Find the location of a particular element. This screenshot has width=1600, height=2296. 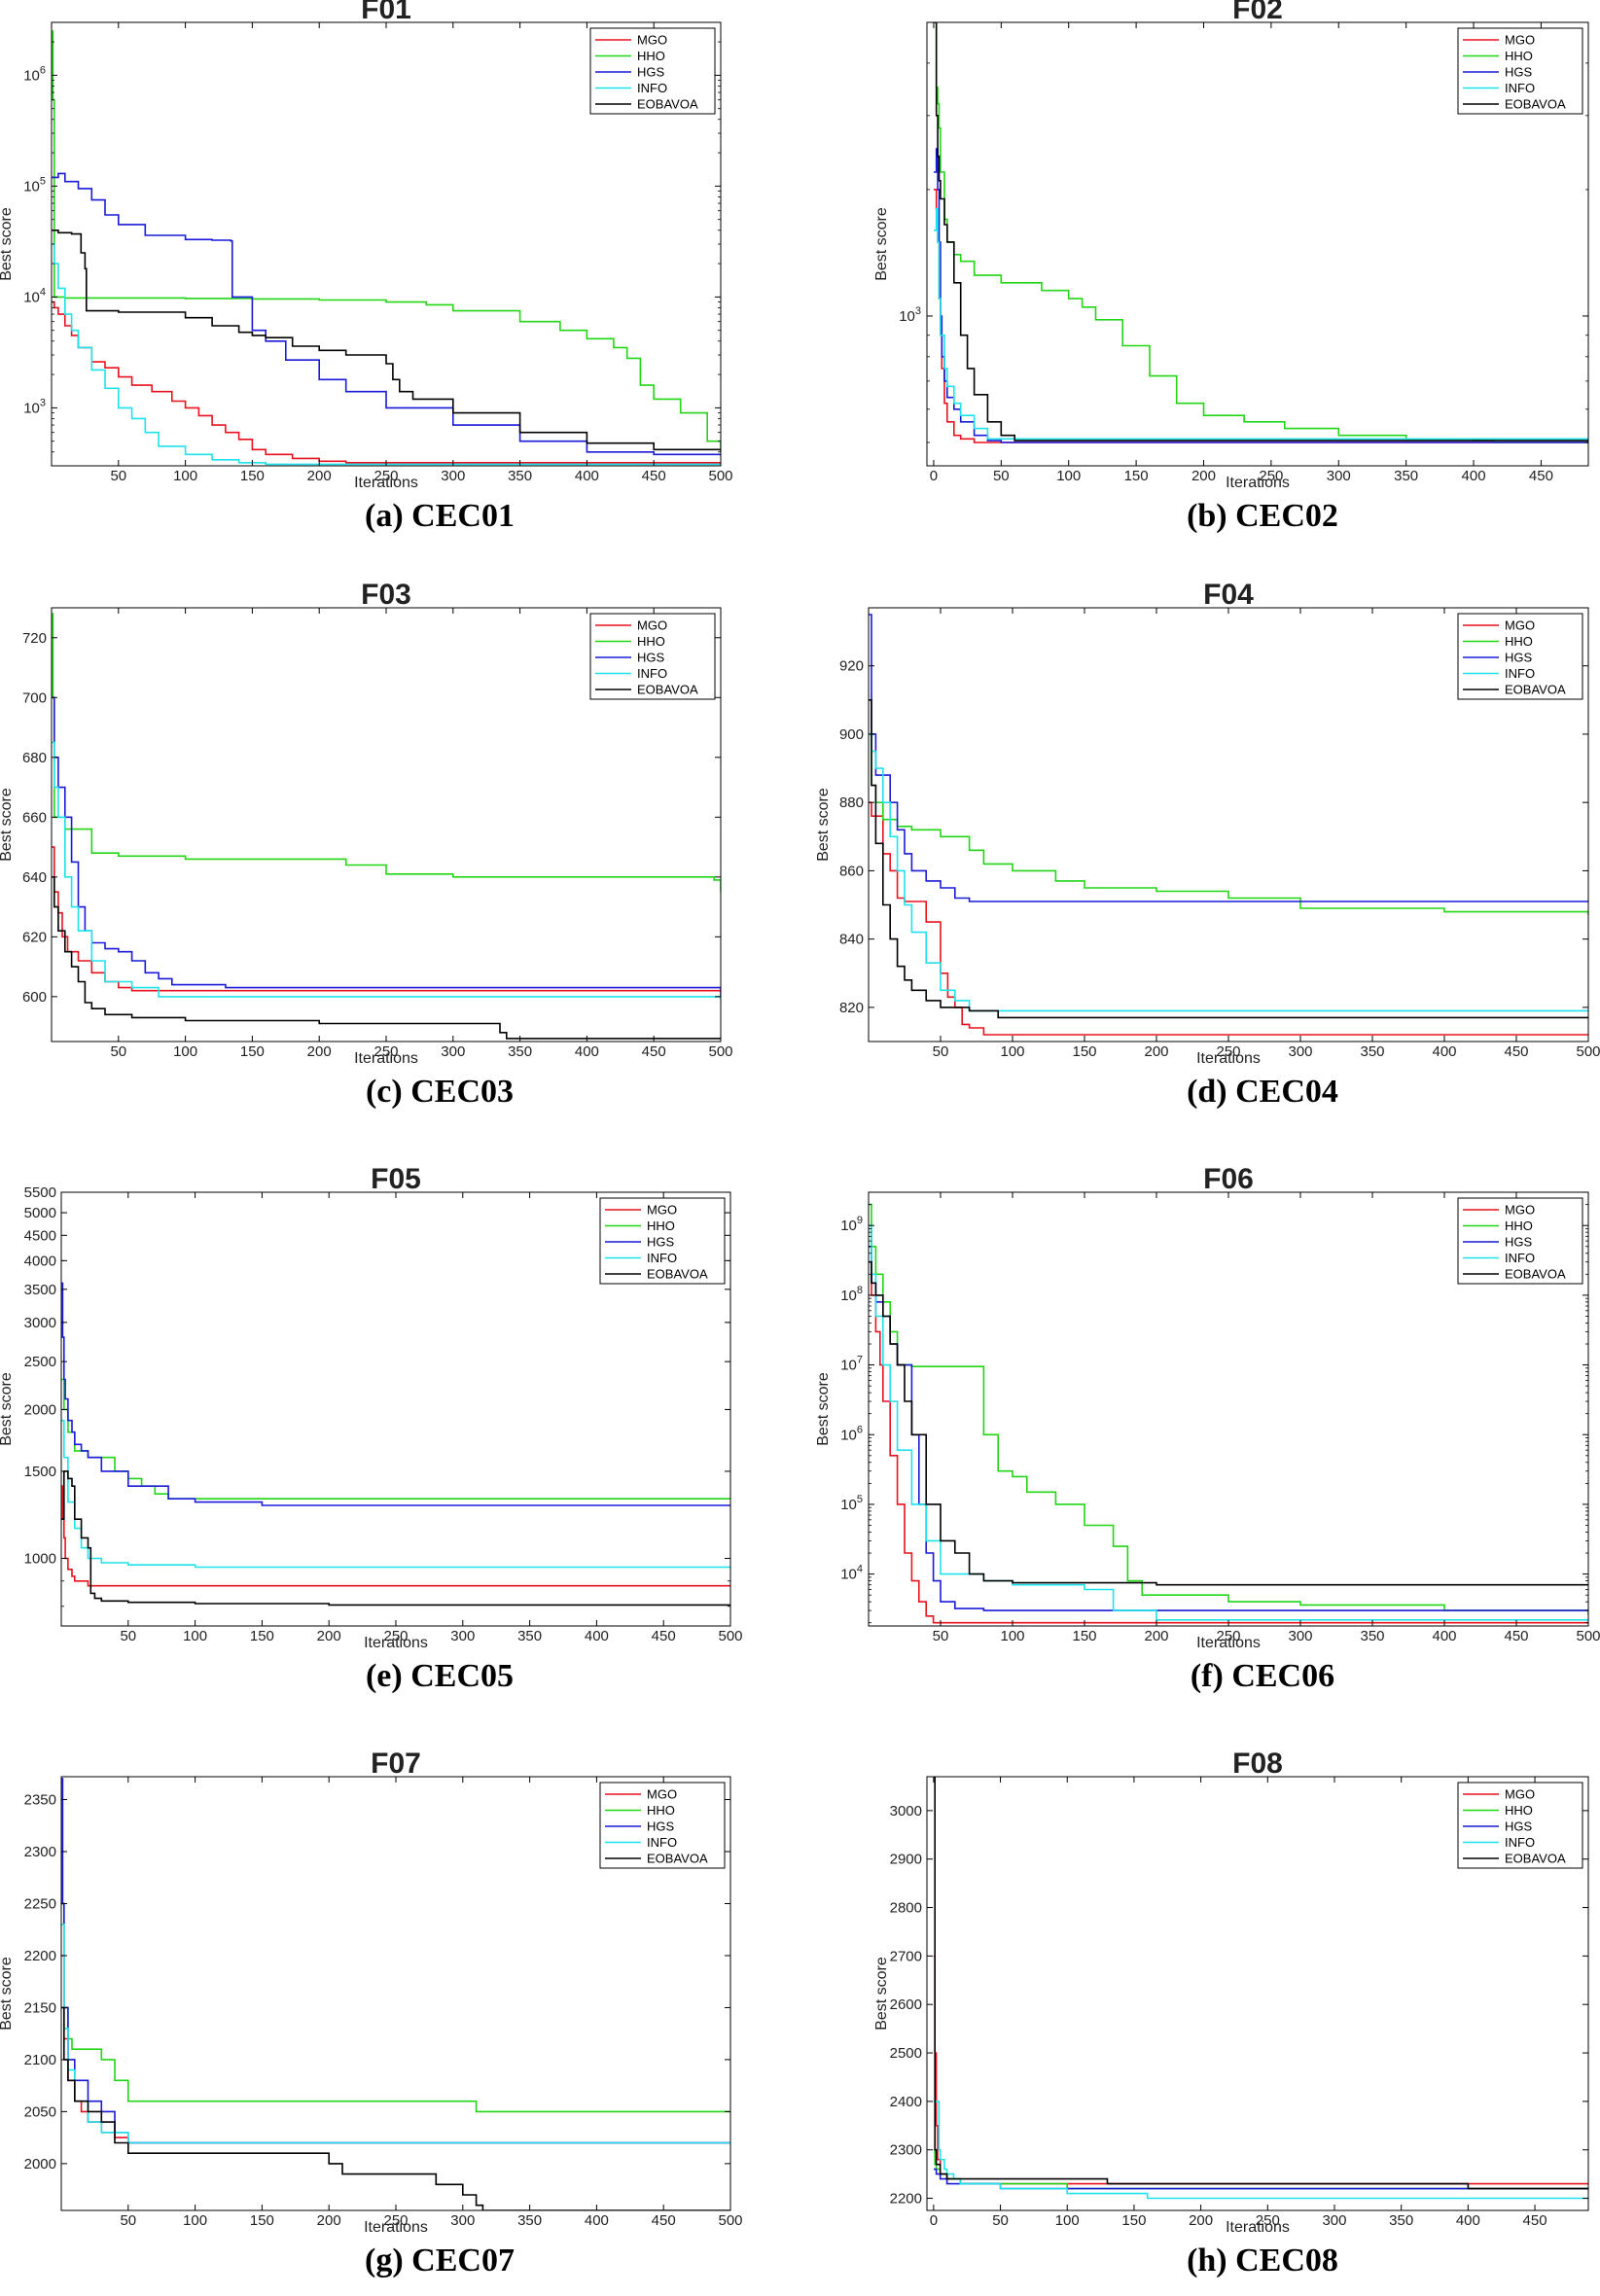

panel-caption: (g) CEC07 is located at coordinates (440, 2261).